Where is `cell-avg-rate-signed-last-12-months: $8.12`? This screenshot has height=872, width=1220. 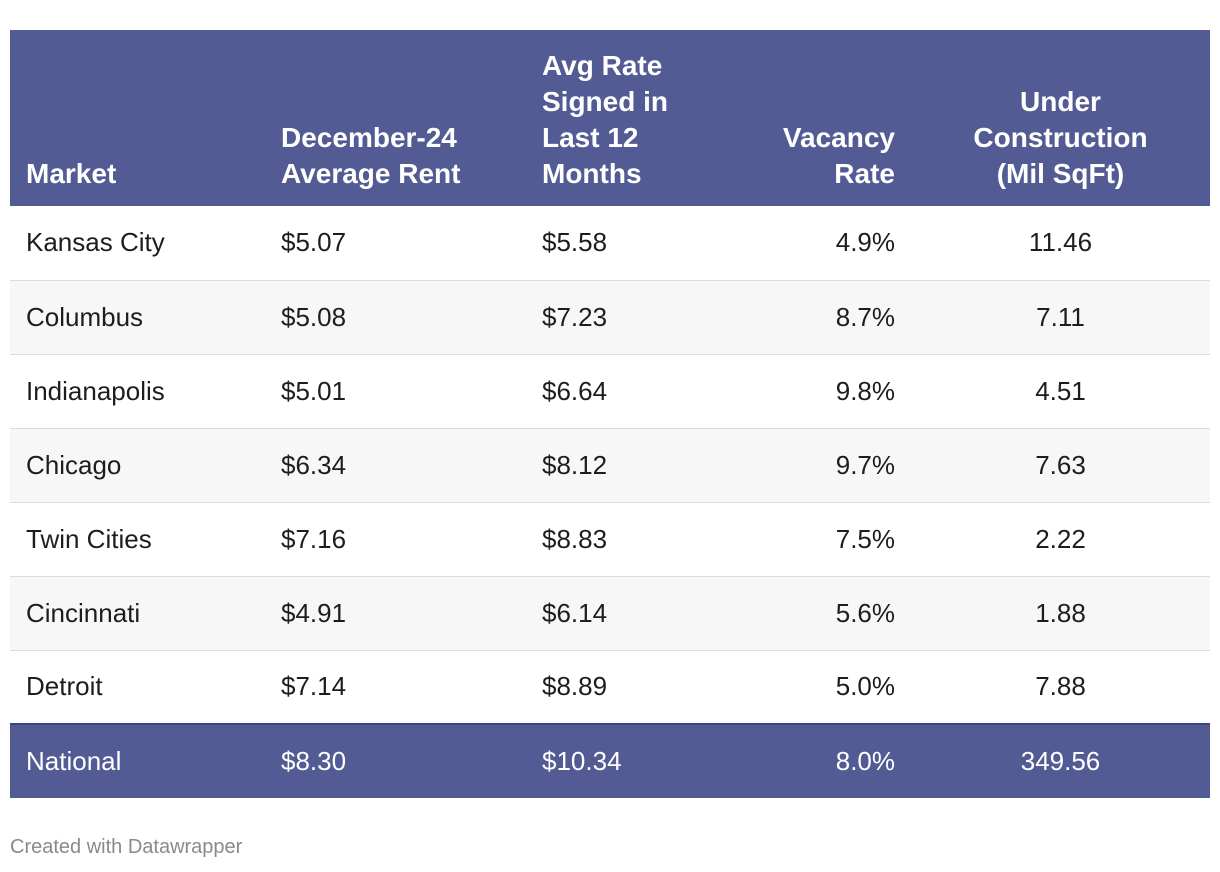 cell-avg-rate-signed-last-12-months: $8.12 is located at coordinates (575, 464).